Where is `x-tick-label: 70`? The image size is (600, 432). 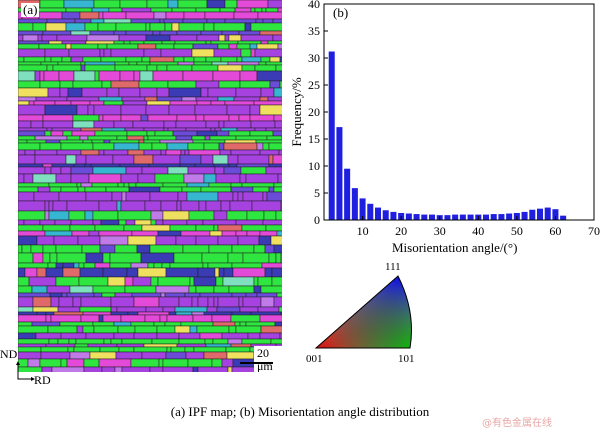 x-tick-label: 70 is located at coordinates (594, 231).